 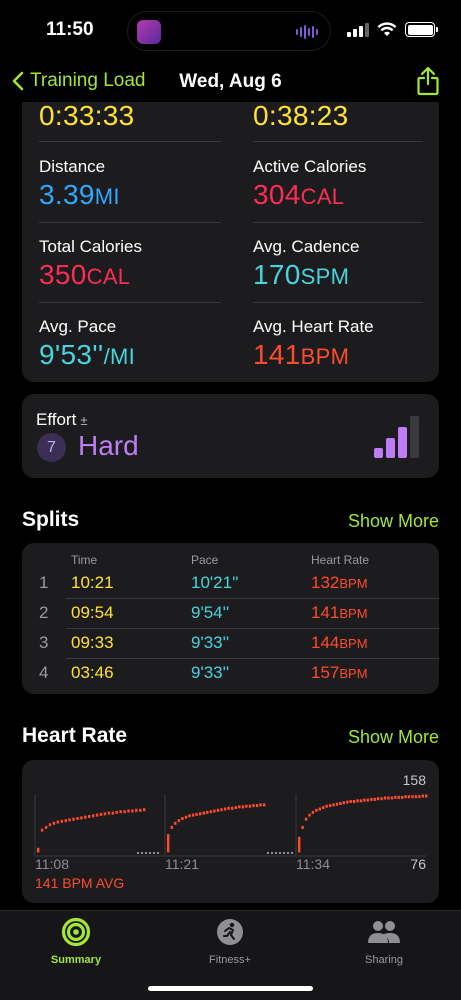 What do you see at coordinates (79, 184) in the screenshot?
I see `metric-distance: Distance 3.39MI` at bounding box center [79, 184].